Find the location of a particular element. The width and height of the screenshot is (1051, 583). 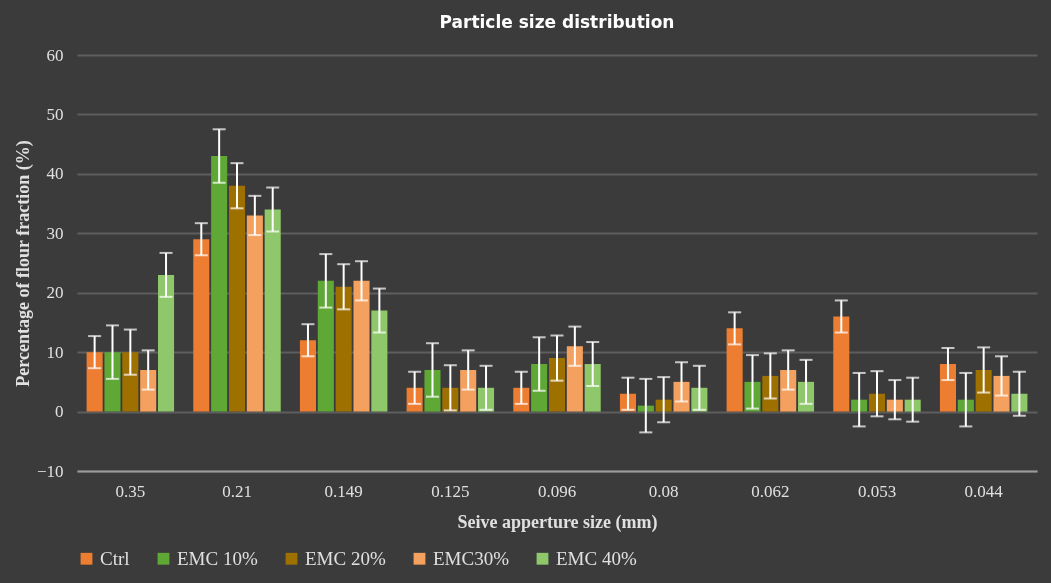

legend-label: Ctrl is located at coordinates (115, 558).